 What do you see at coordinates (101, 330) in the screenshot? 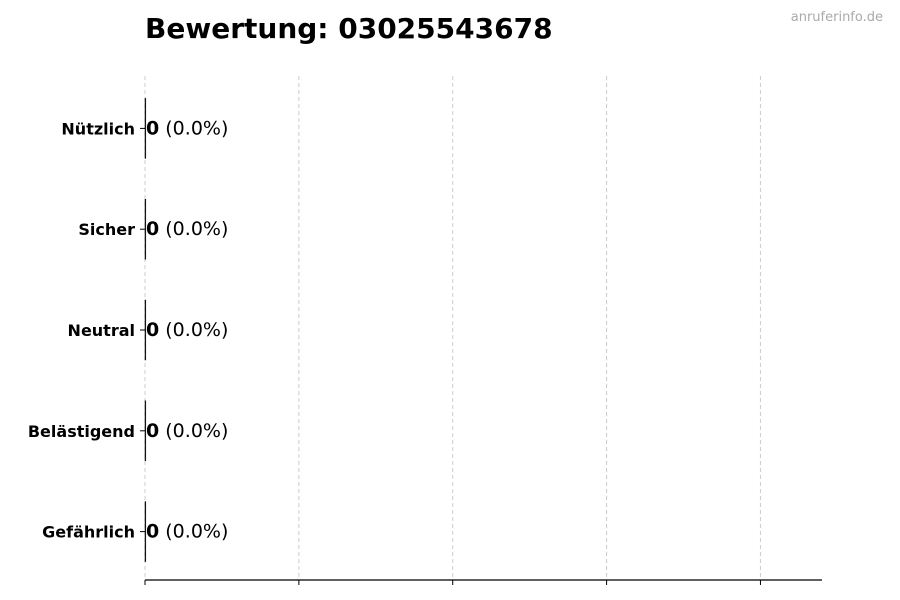
I see `category-label: Neutral` at bounding box center [101, 330].